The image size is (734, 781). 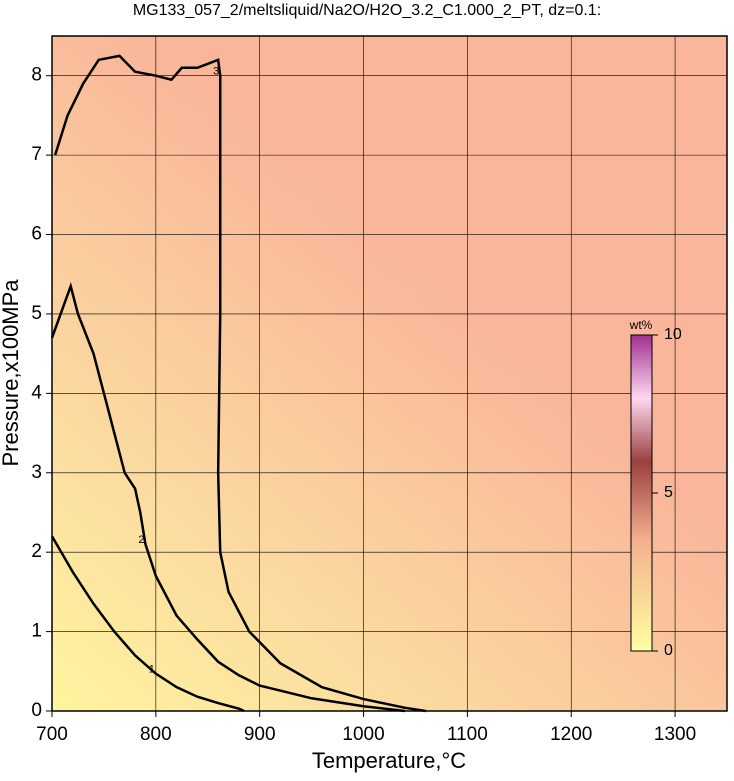 What do you see at coordinates (260, 734) in the screenshot?
I see `x-tick-label: 900` at bounding box center [260, 734].